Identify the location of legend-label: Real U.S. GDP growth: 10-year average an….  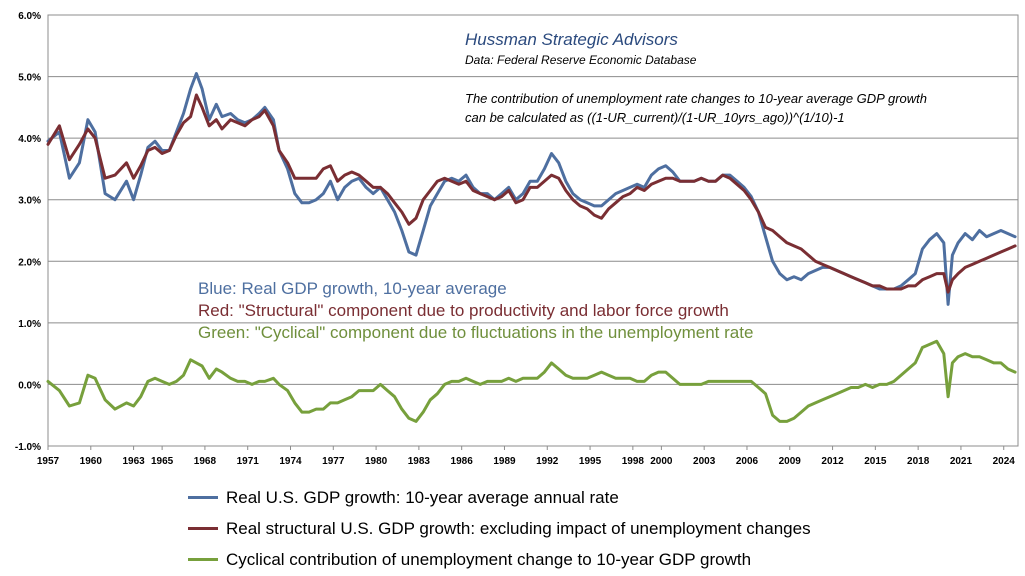
(422, 497).